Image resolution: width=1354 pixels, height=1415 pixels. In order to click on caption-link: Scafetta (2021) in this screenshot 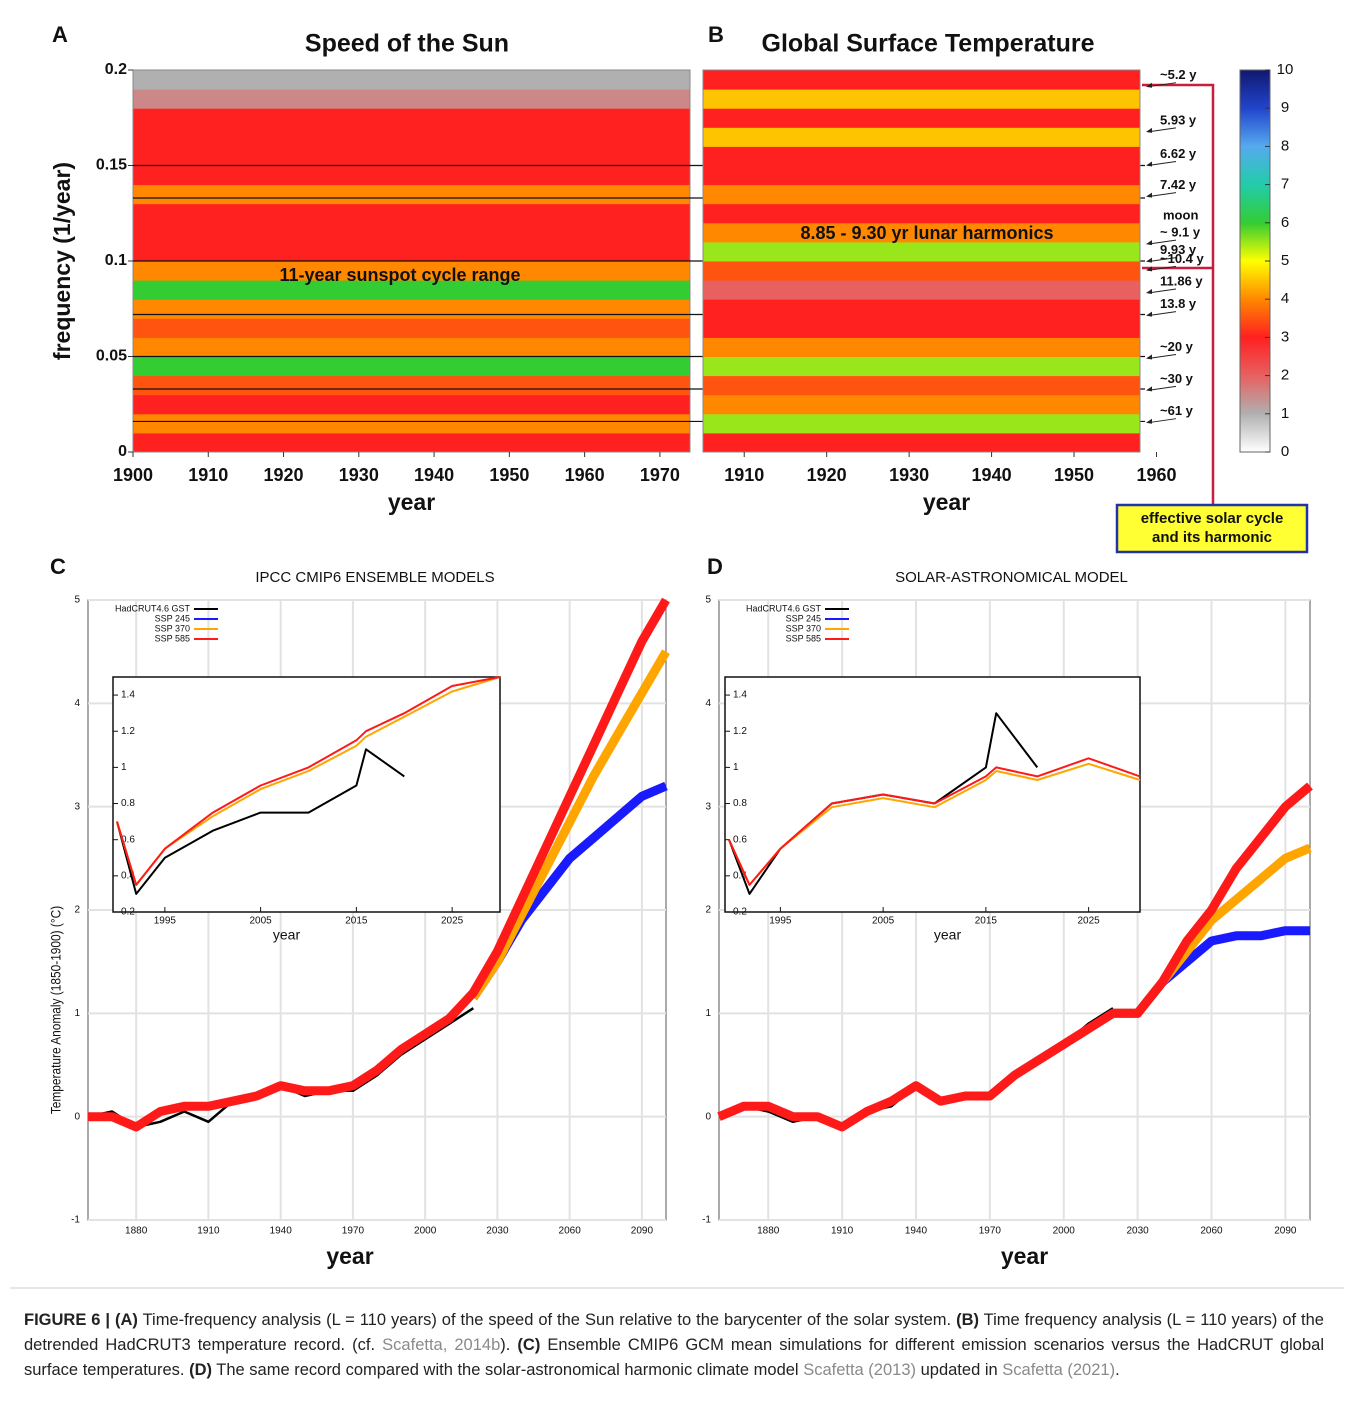, I will do `click(1059, 1370)`.